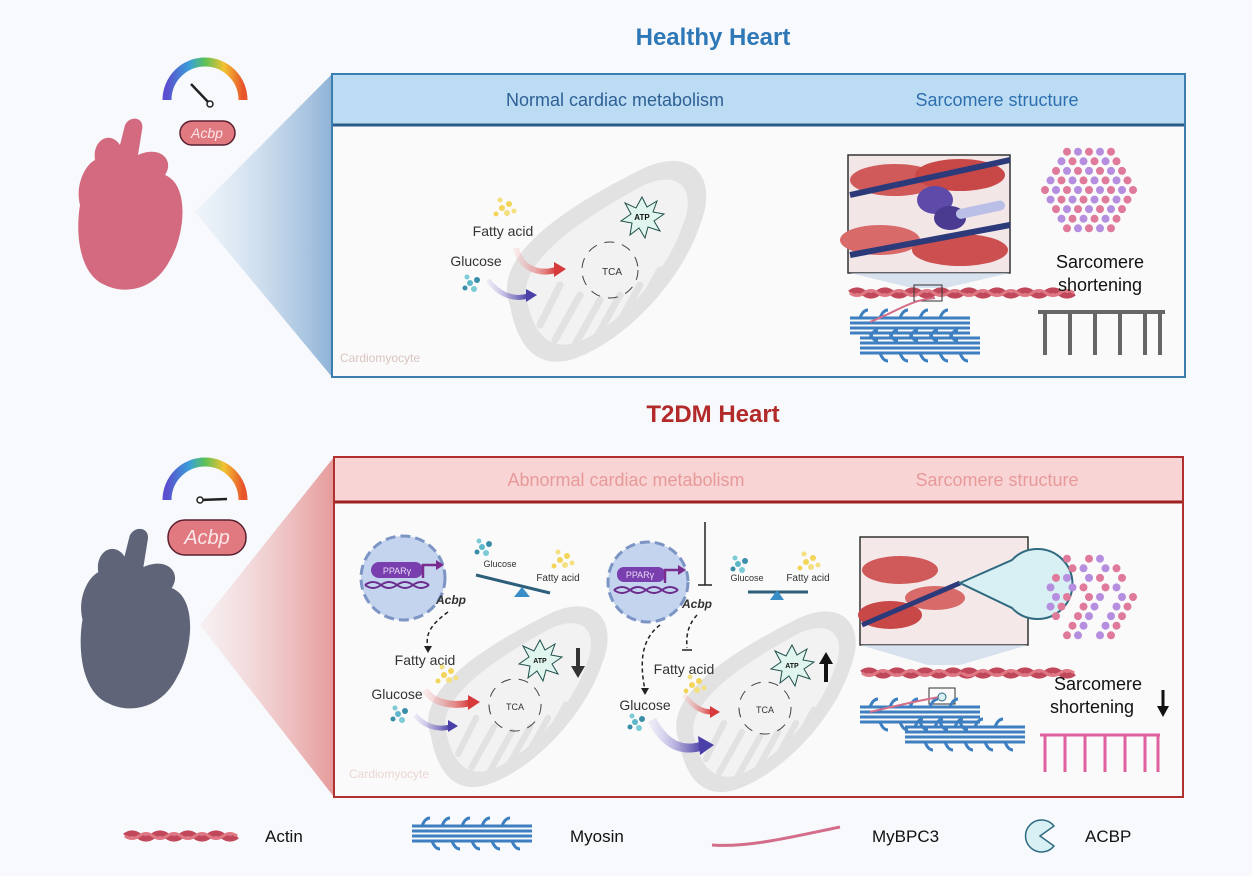 The width and height of the screenshot is (1252, 876). Describe the element at coordinates (181, 836) in the screenshot. I see `legend-actin-swatch` at that location.